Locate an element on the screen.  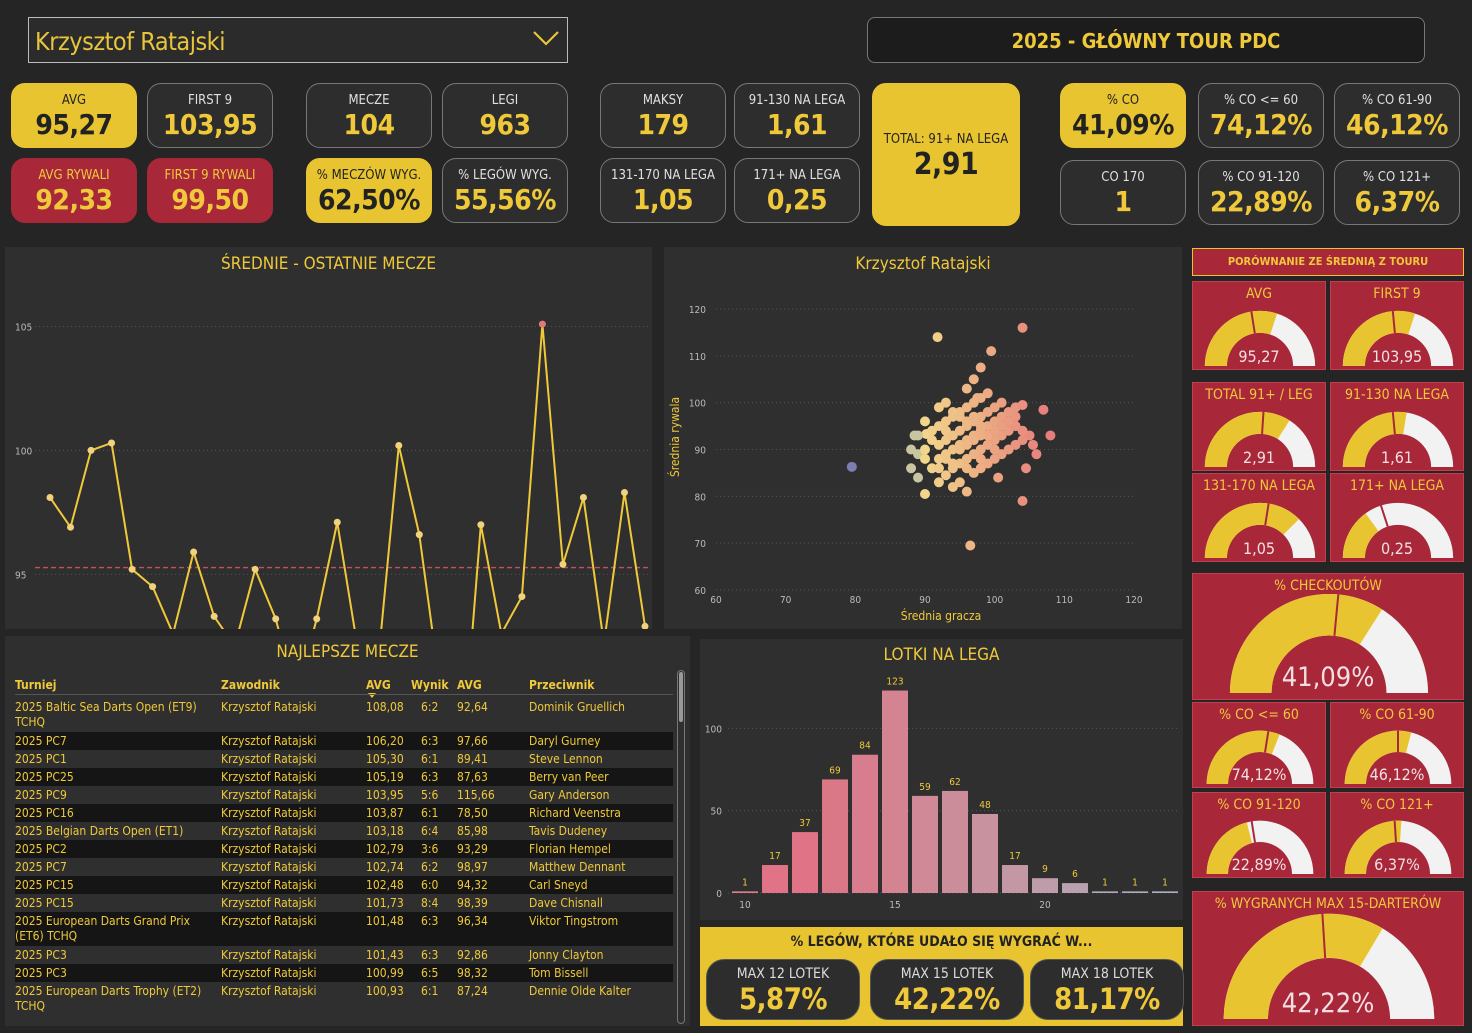
bar-ytick: 50 is located at coordinates (717, 812).